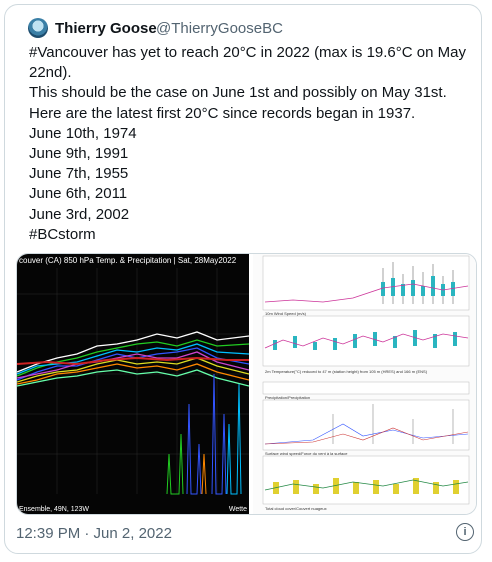 This screenshot has width=492, height=562. I want to click on plot-footer-left: Ensemble, 49N, 123W, so click(54, 509).